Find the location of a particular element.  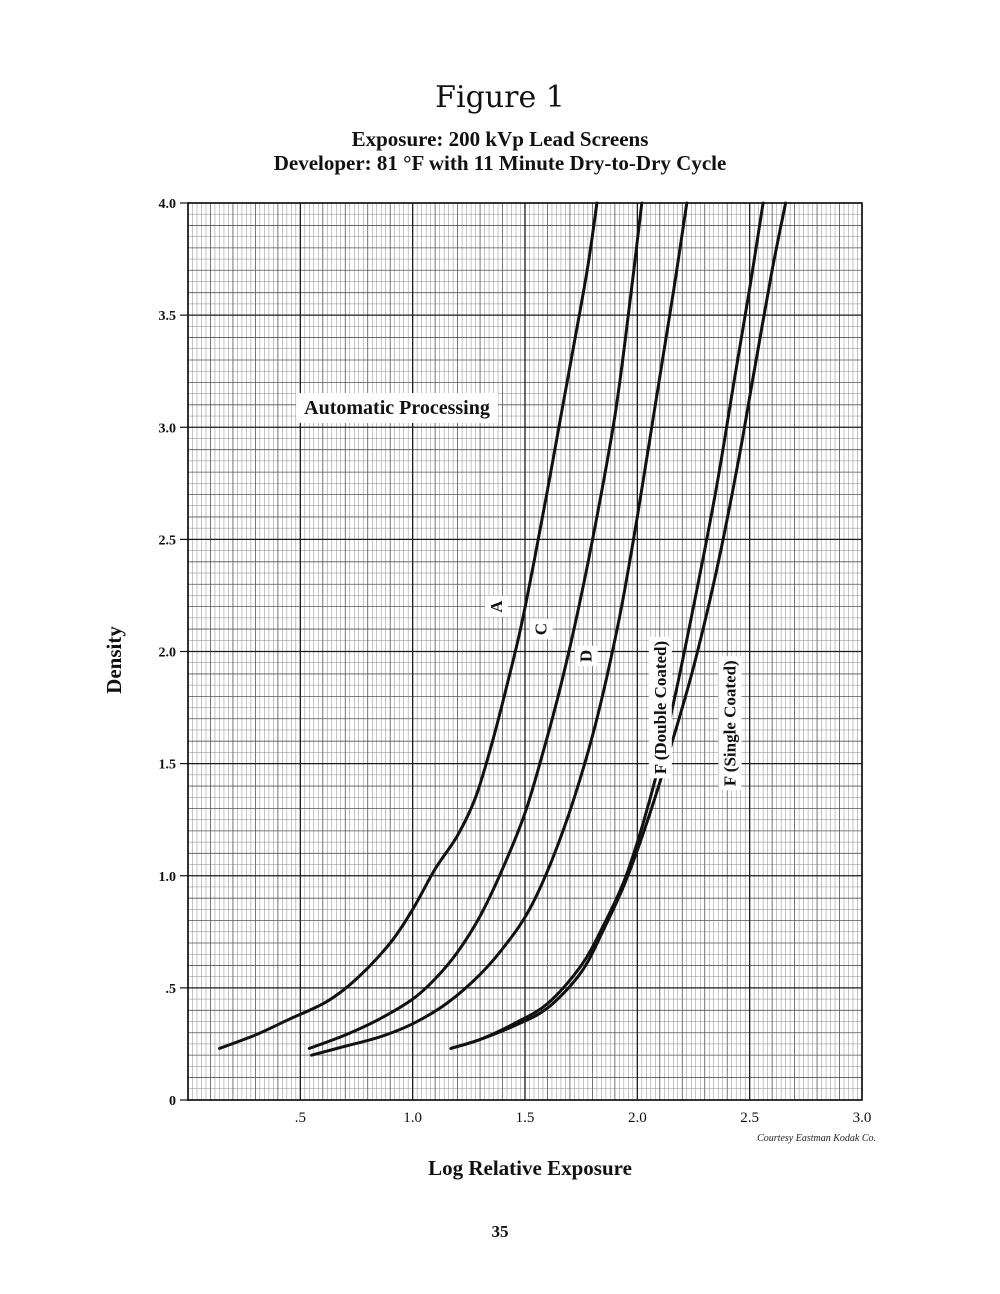

curve-label: C is located at coordinates (541, 629).